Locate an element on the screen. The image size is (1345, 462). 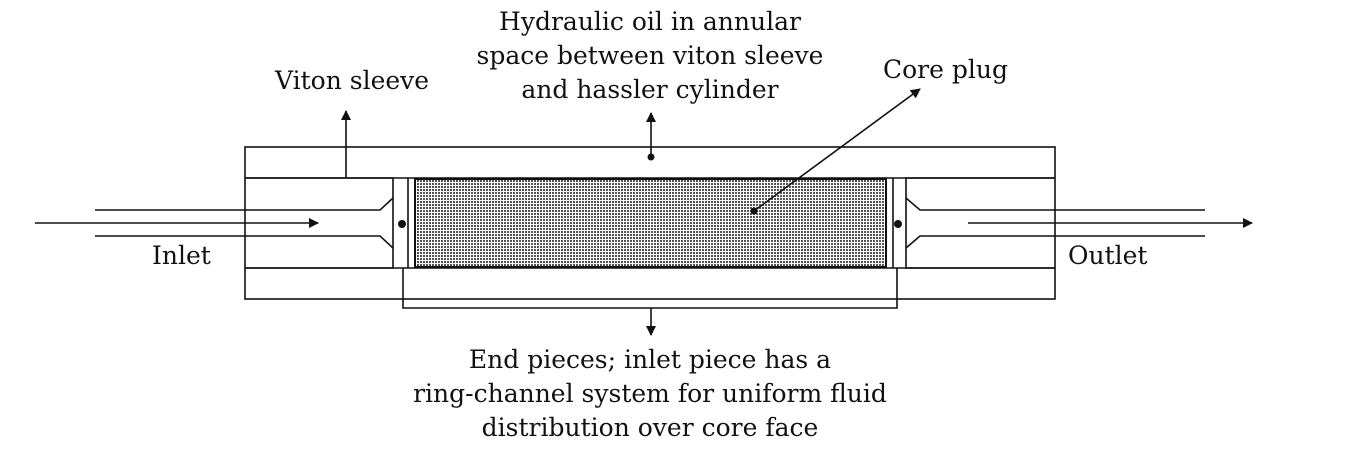
hydraulic-oil-line-3: and hassler cylinder is located at coordinates (650, 89).